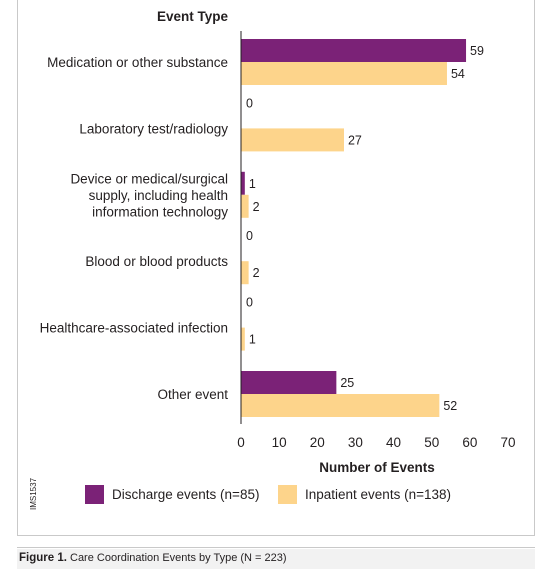  I want to click on data-label: 27, so click(355, 140).